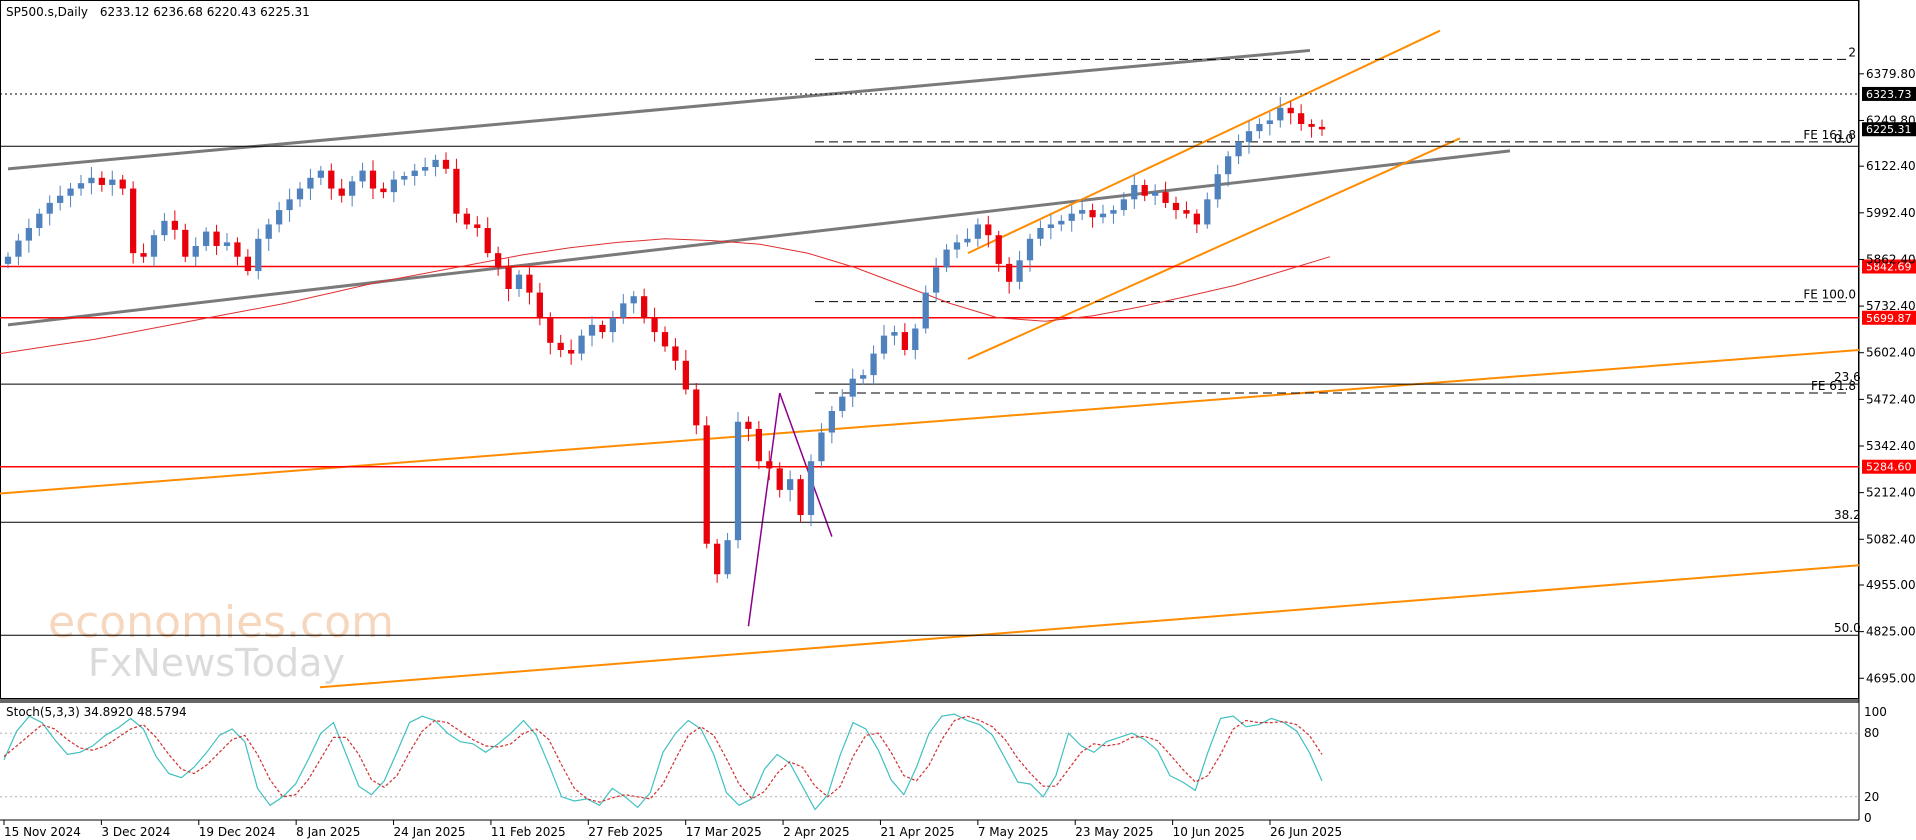 Image resolution: width=1916 pixels, height=840 pixels. What do you see at coordinates (1209, 832) in the screenshot?
I see `x-tick-label-12: 10 Jun 2025` at bounding box center [1209, 832].